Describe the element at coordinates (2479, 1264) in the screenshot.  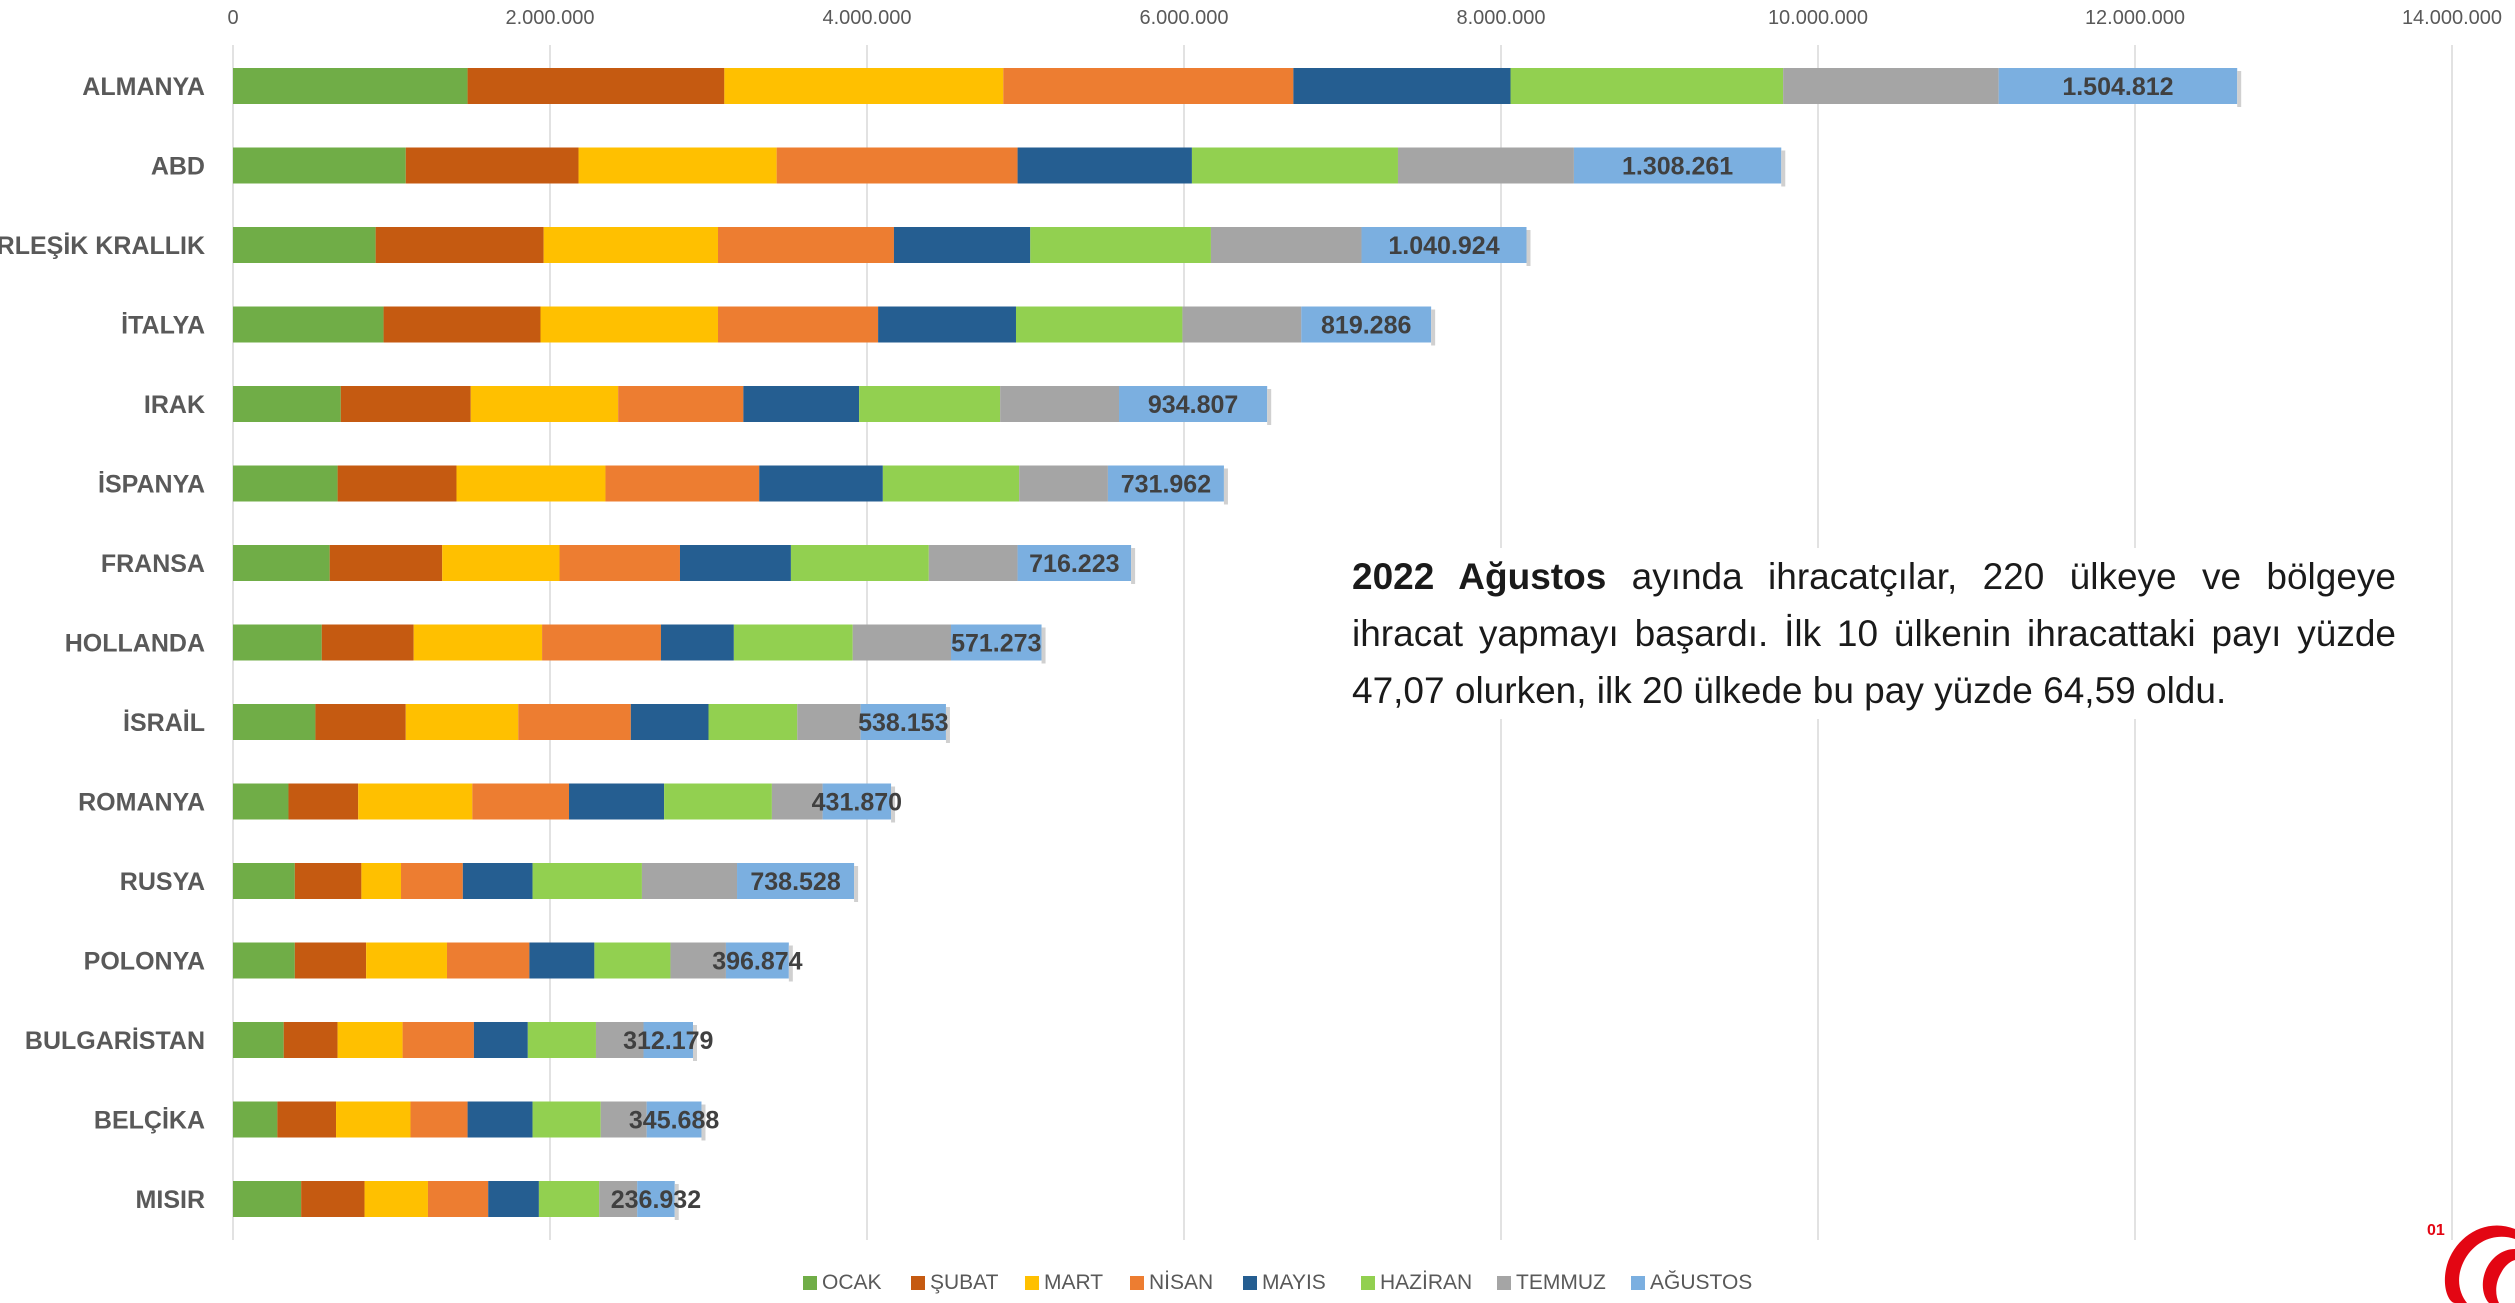
I see `logo-swoosh-icon` at that location.